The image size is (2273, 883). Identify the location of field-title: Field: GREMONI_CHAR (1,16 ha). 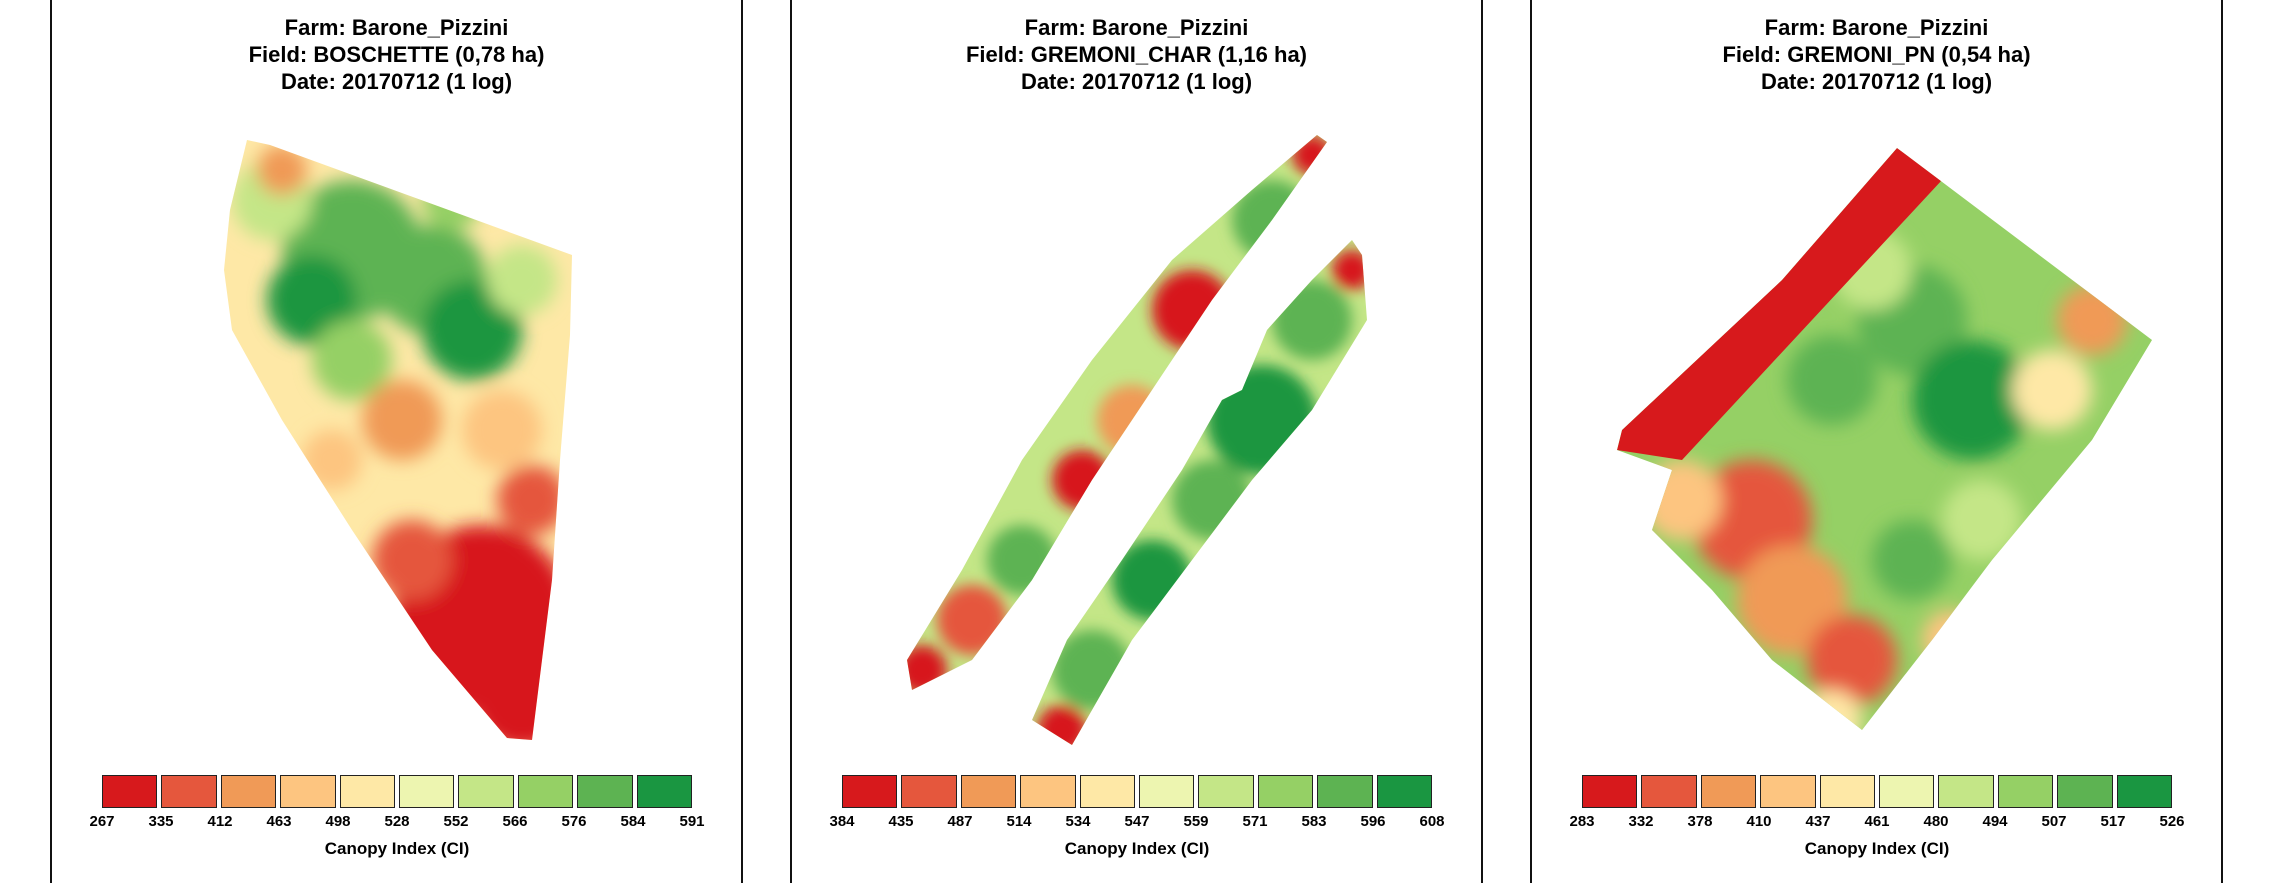
(1136, 54).